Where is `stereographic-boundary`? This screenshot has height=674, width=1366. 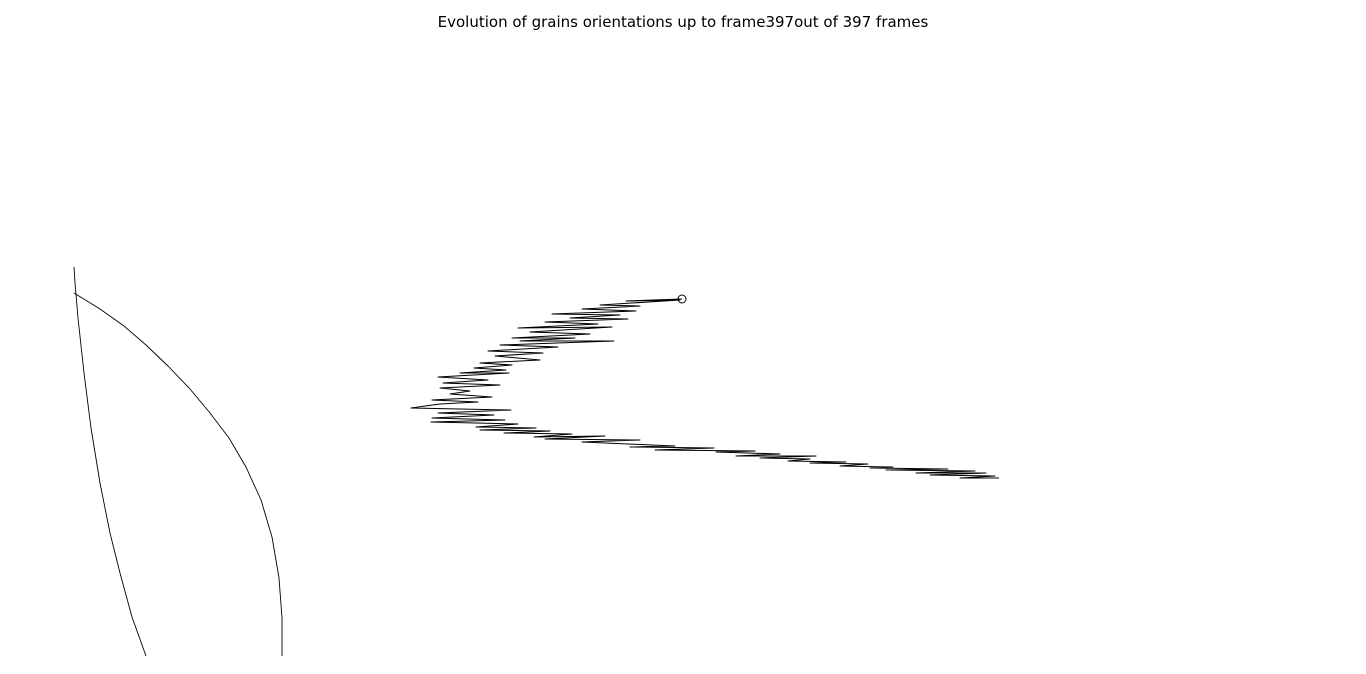 stereographic-boundary is located at coordinates (178, 461).